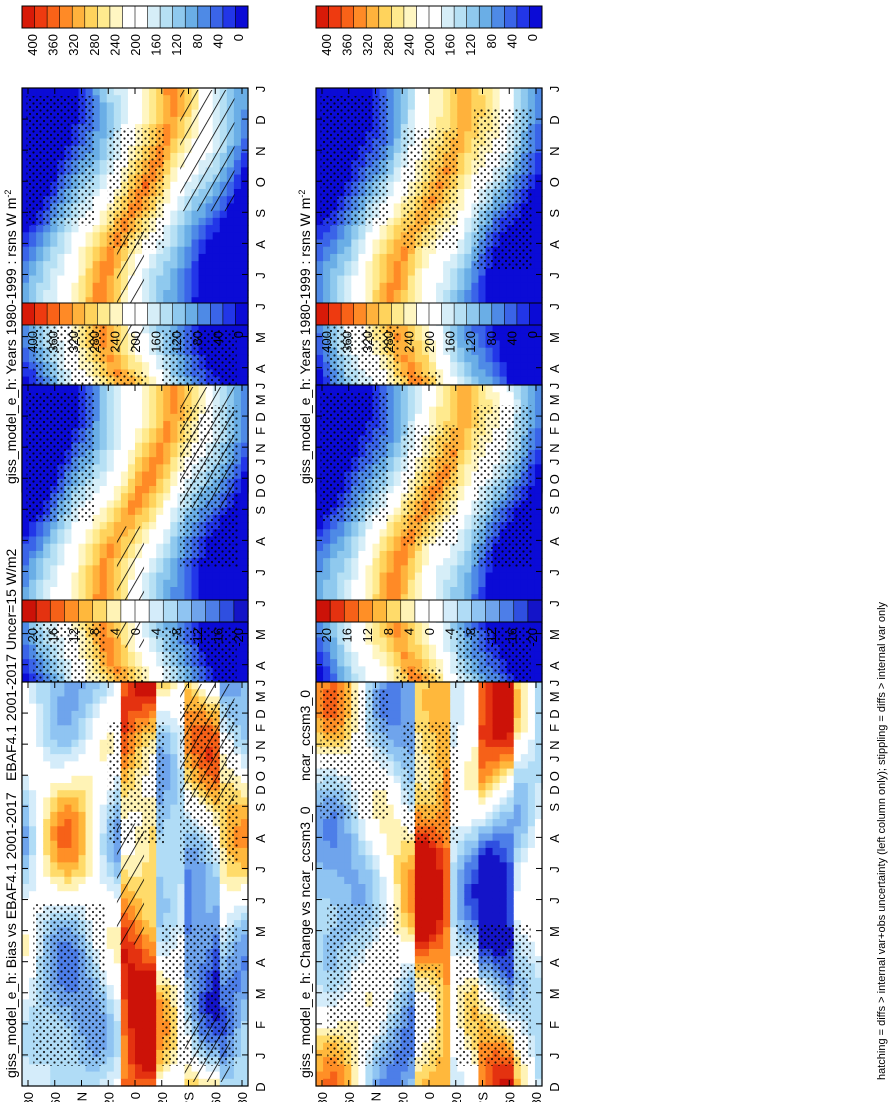 This screenshot has width=895, height=1102. Describe the element at coordinates (554, 89) in the screenshot. I see `month-label: J` at that location.